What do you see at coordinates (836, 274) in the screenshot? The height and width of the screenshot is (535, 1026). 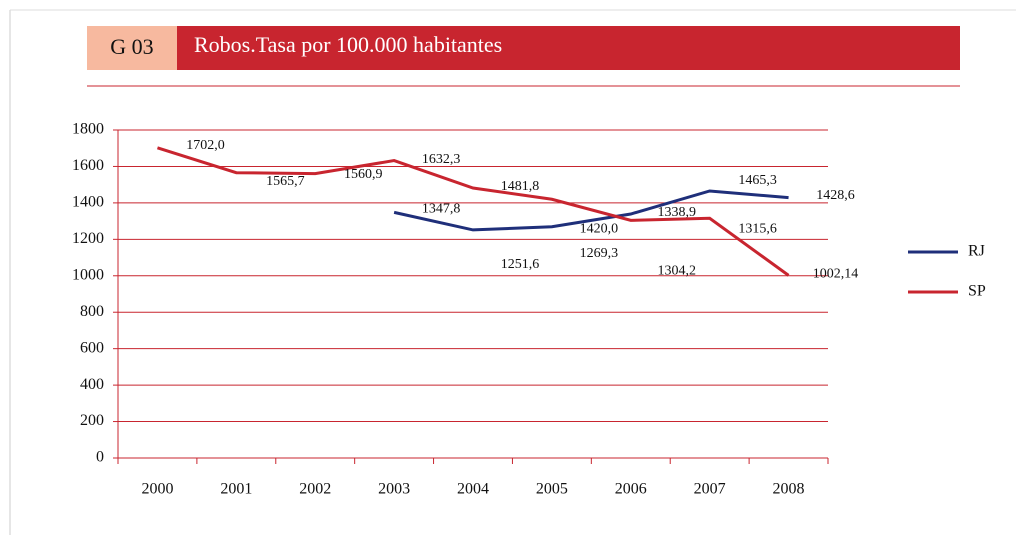 I see `value-label: 1002,14` at bounding box center [836, 274].